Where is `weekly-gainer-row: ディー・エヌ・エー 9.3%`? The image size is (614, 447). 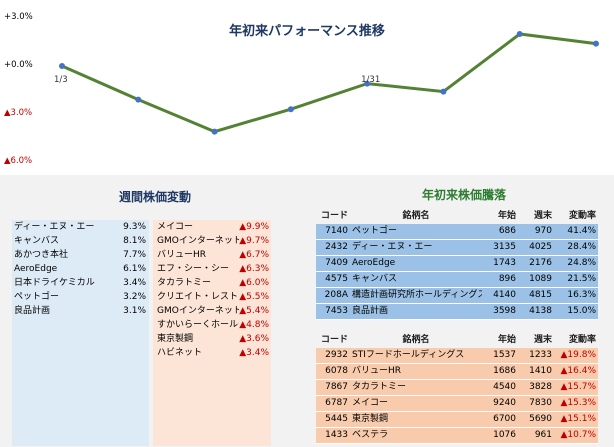 weekly-gainer-row: ディー・エヌ・エー 9.3% is located at coordinates (80, 227).